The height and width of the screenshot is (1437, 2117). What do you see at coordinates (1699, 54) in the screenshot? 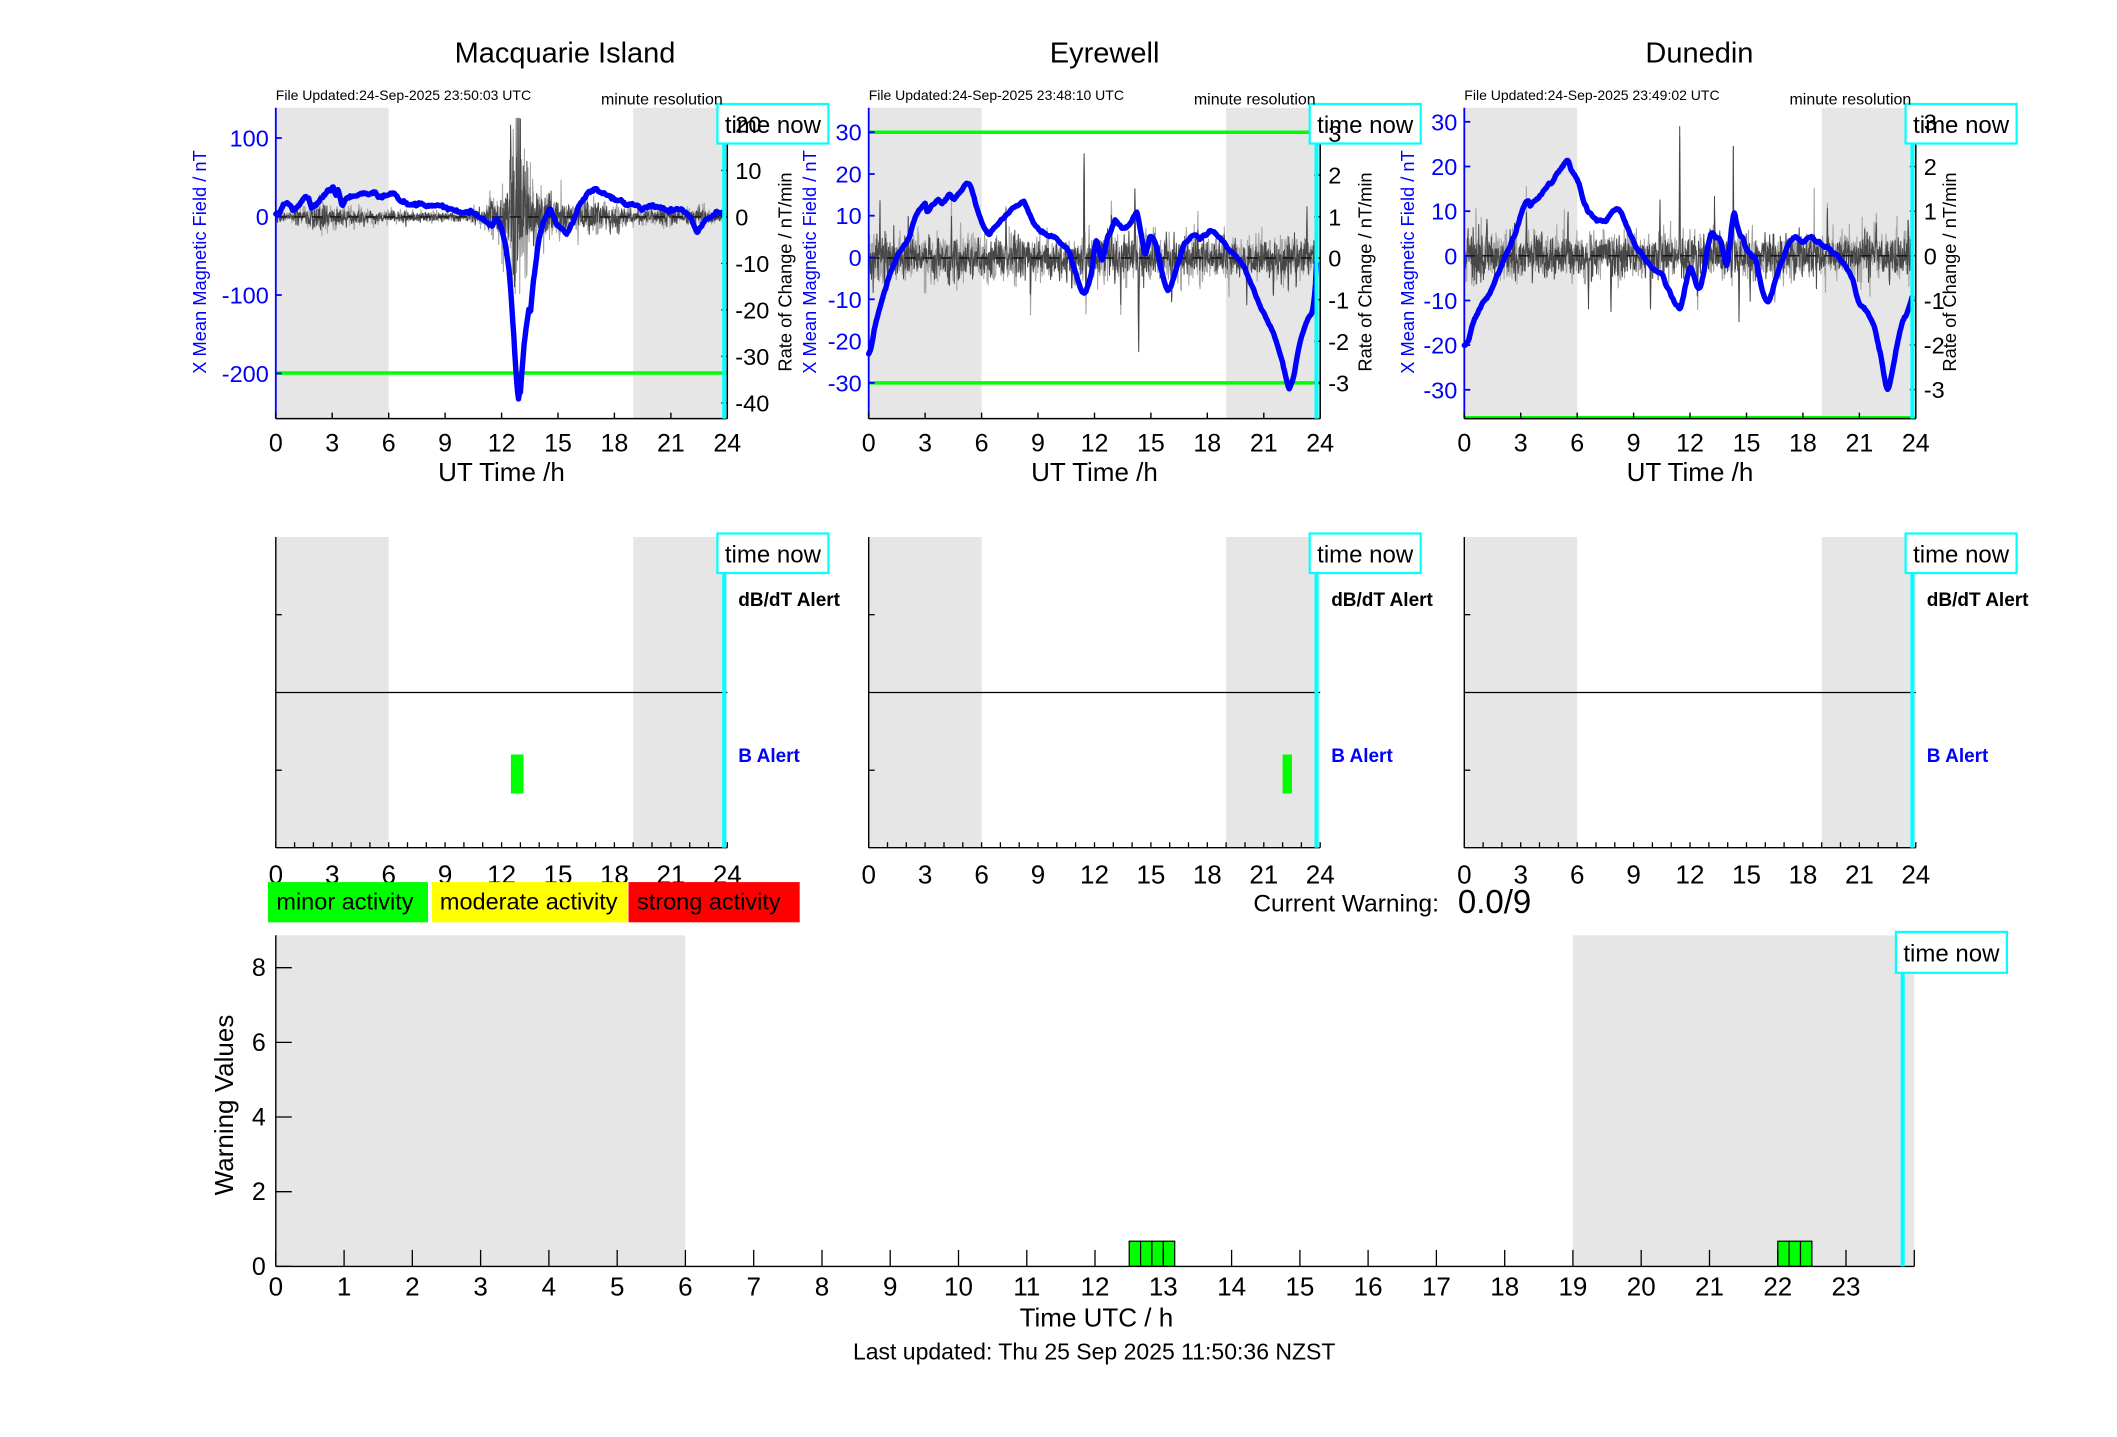
I see `svg-text: Dunedin` at bounding box center [1699, 54].